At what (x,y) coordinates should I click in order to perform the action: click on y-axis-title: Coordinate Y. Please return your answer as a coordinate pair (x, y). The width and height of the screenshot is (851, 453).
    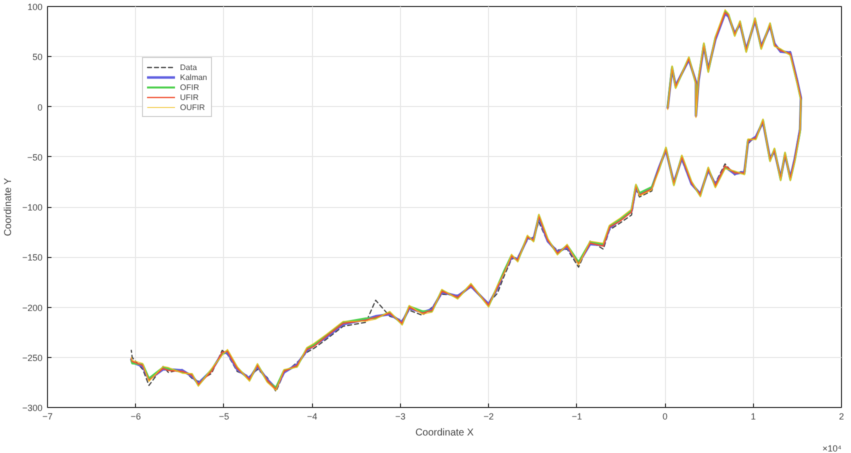
    Looking at the image, I should click on (8, 207).